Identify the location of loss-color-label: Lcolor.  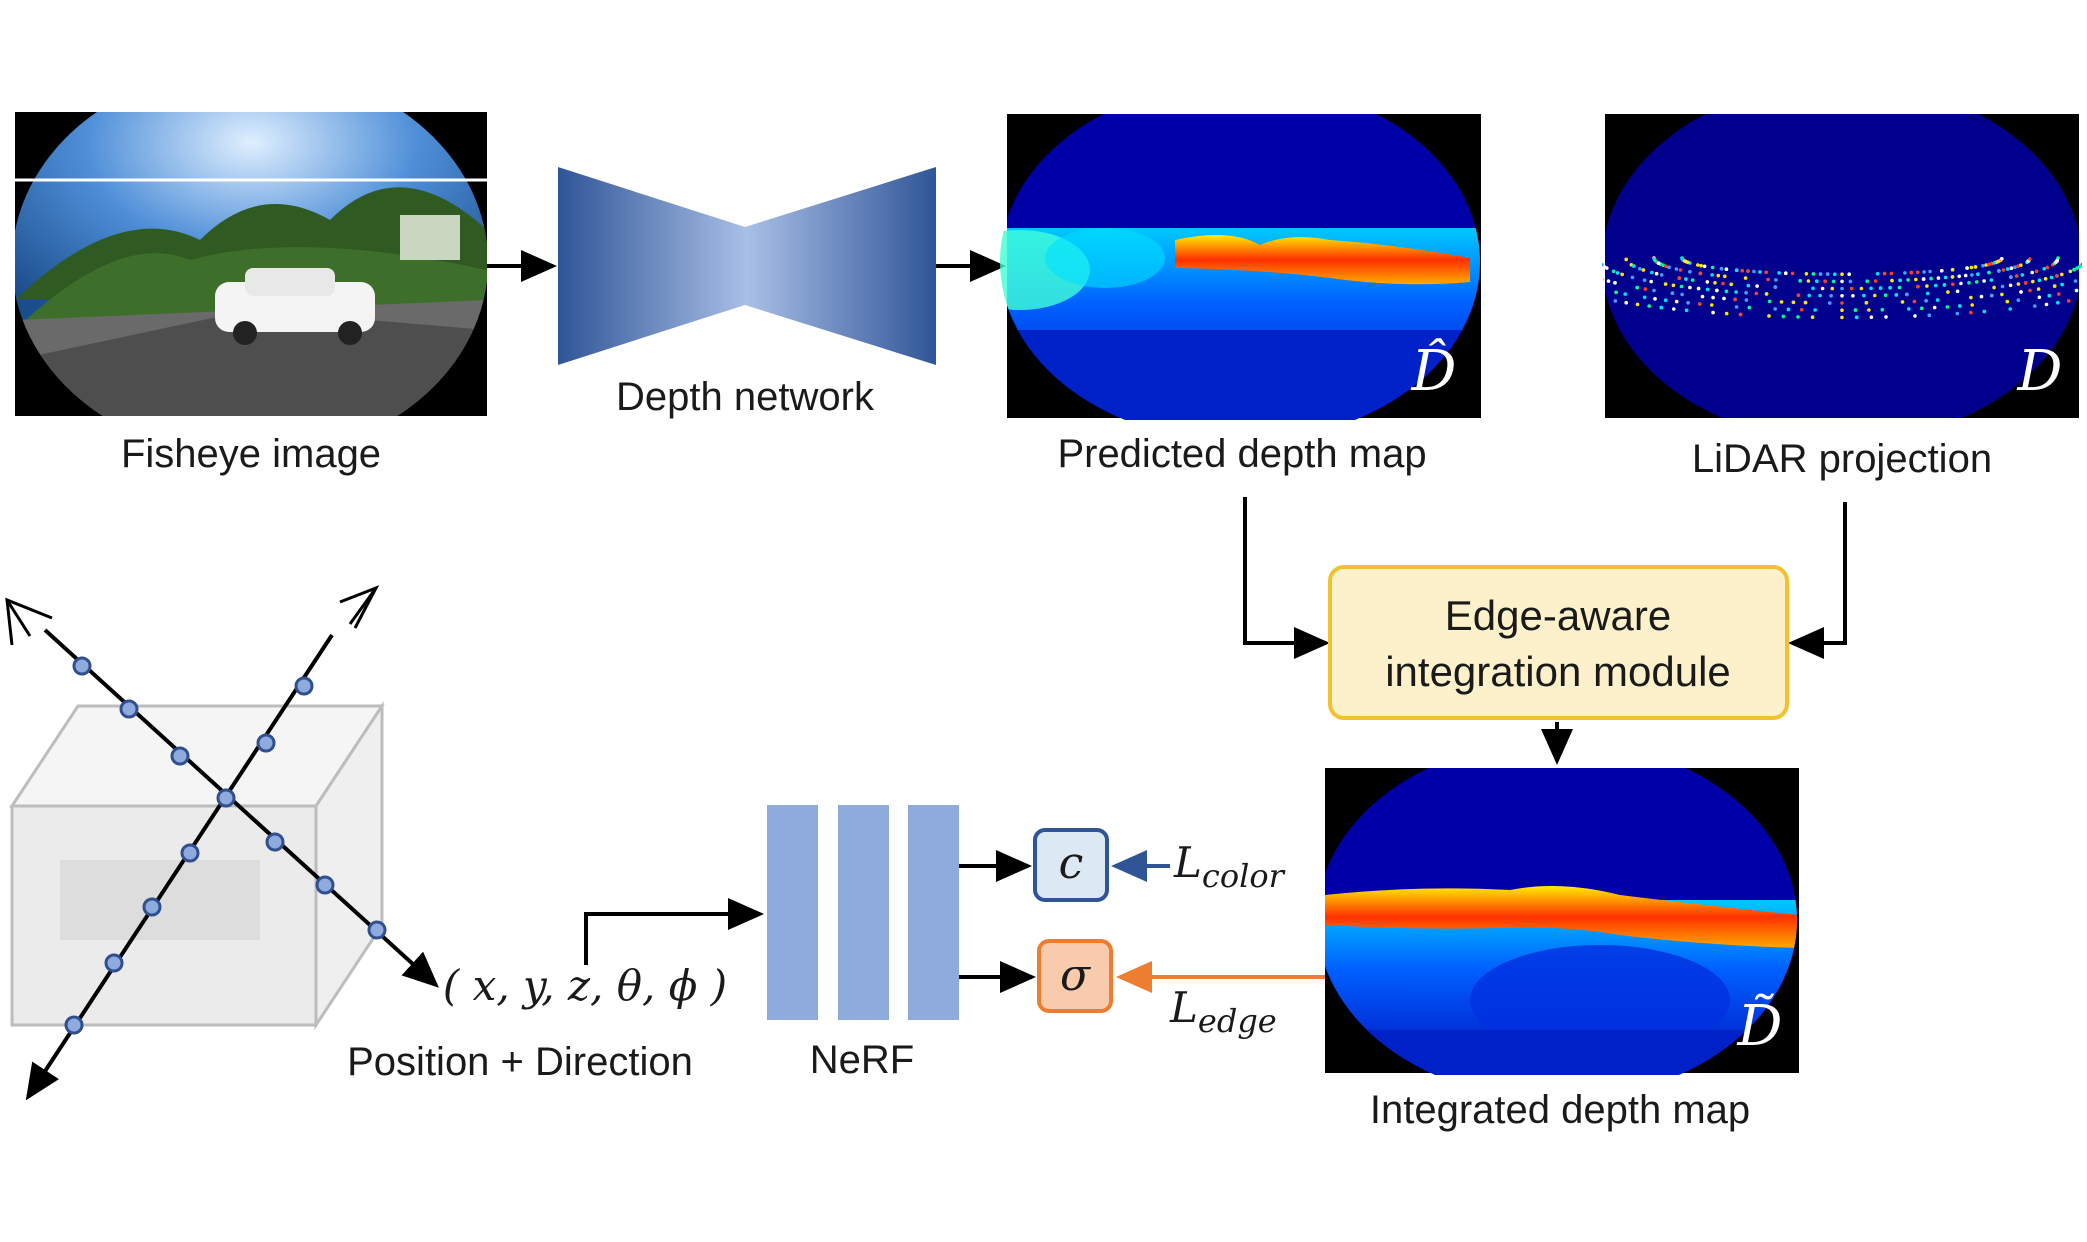
(1229, 866).